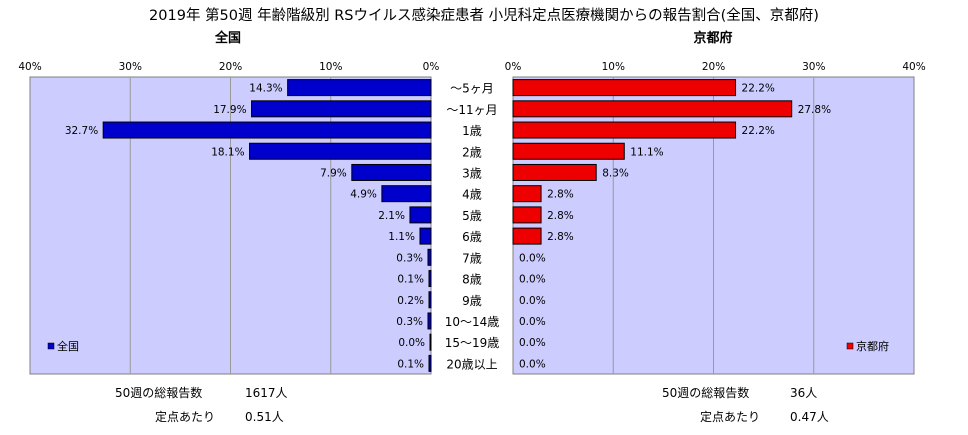  I want to click on national-value-label: 14.3%, so click(265, 89).